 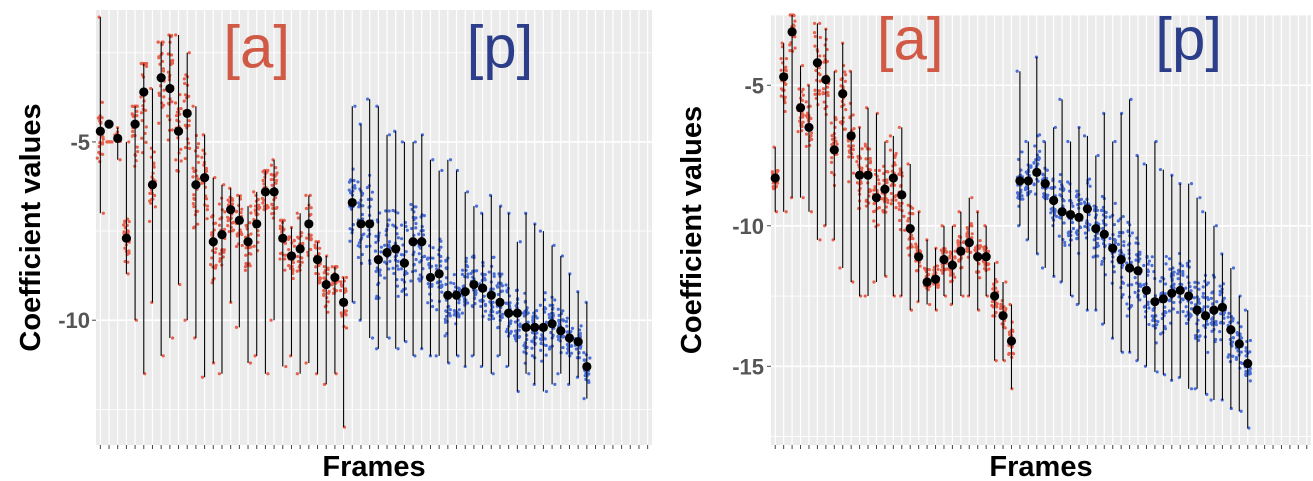 I want to click on annotation-label: [p], so click(x=1188, y=38).